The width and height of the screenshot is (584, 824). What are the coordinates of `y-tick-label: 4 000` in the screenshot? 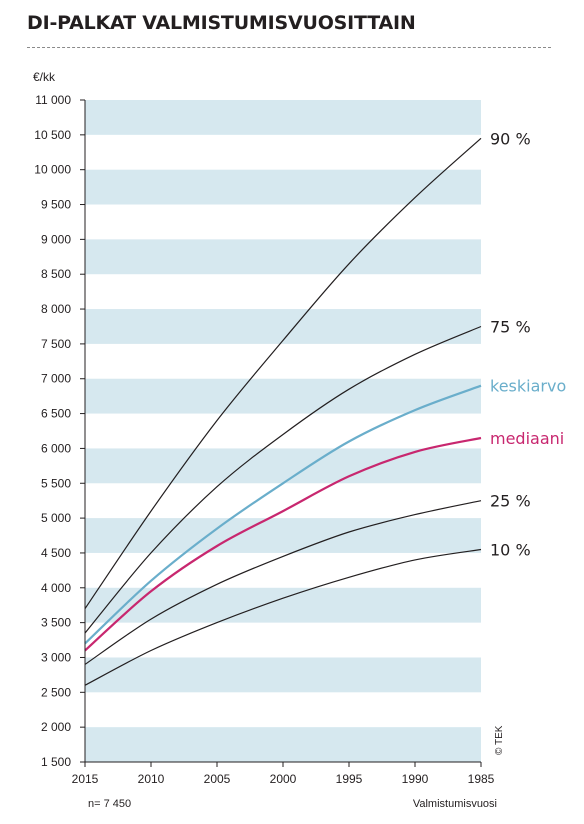 It's located at (56, 588).